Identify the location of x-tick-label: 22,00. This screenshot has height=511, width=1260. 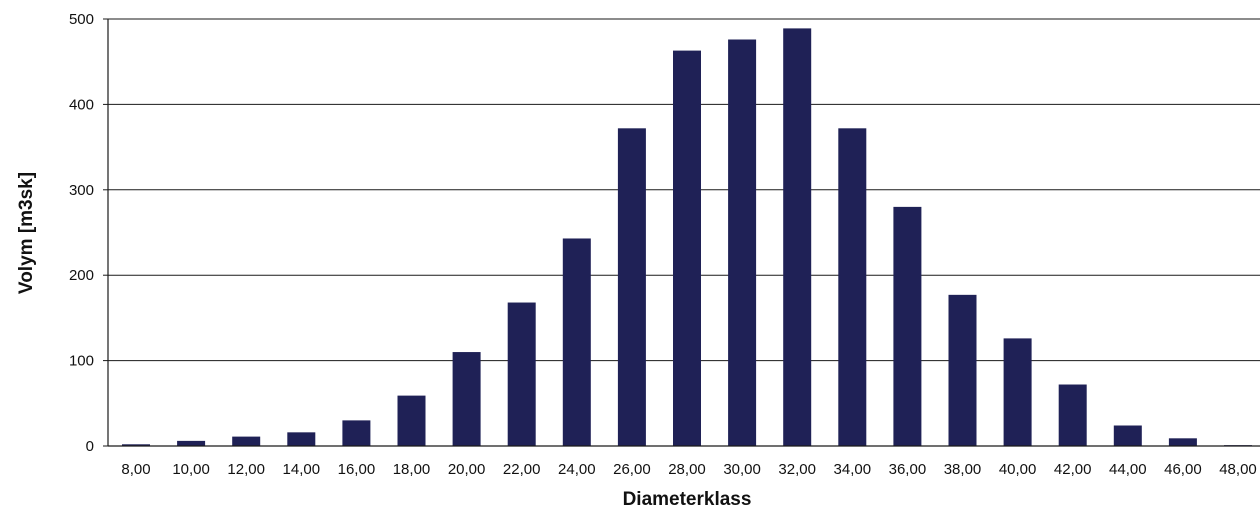
(522, 469).